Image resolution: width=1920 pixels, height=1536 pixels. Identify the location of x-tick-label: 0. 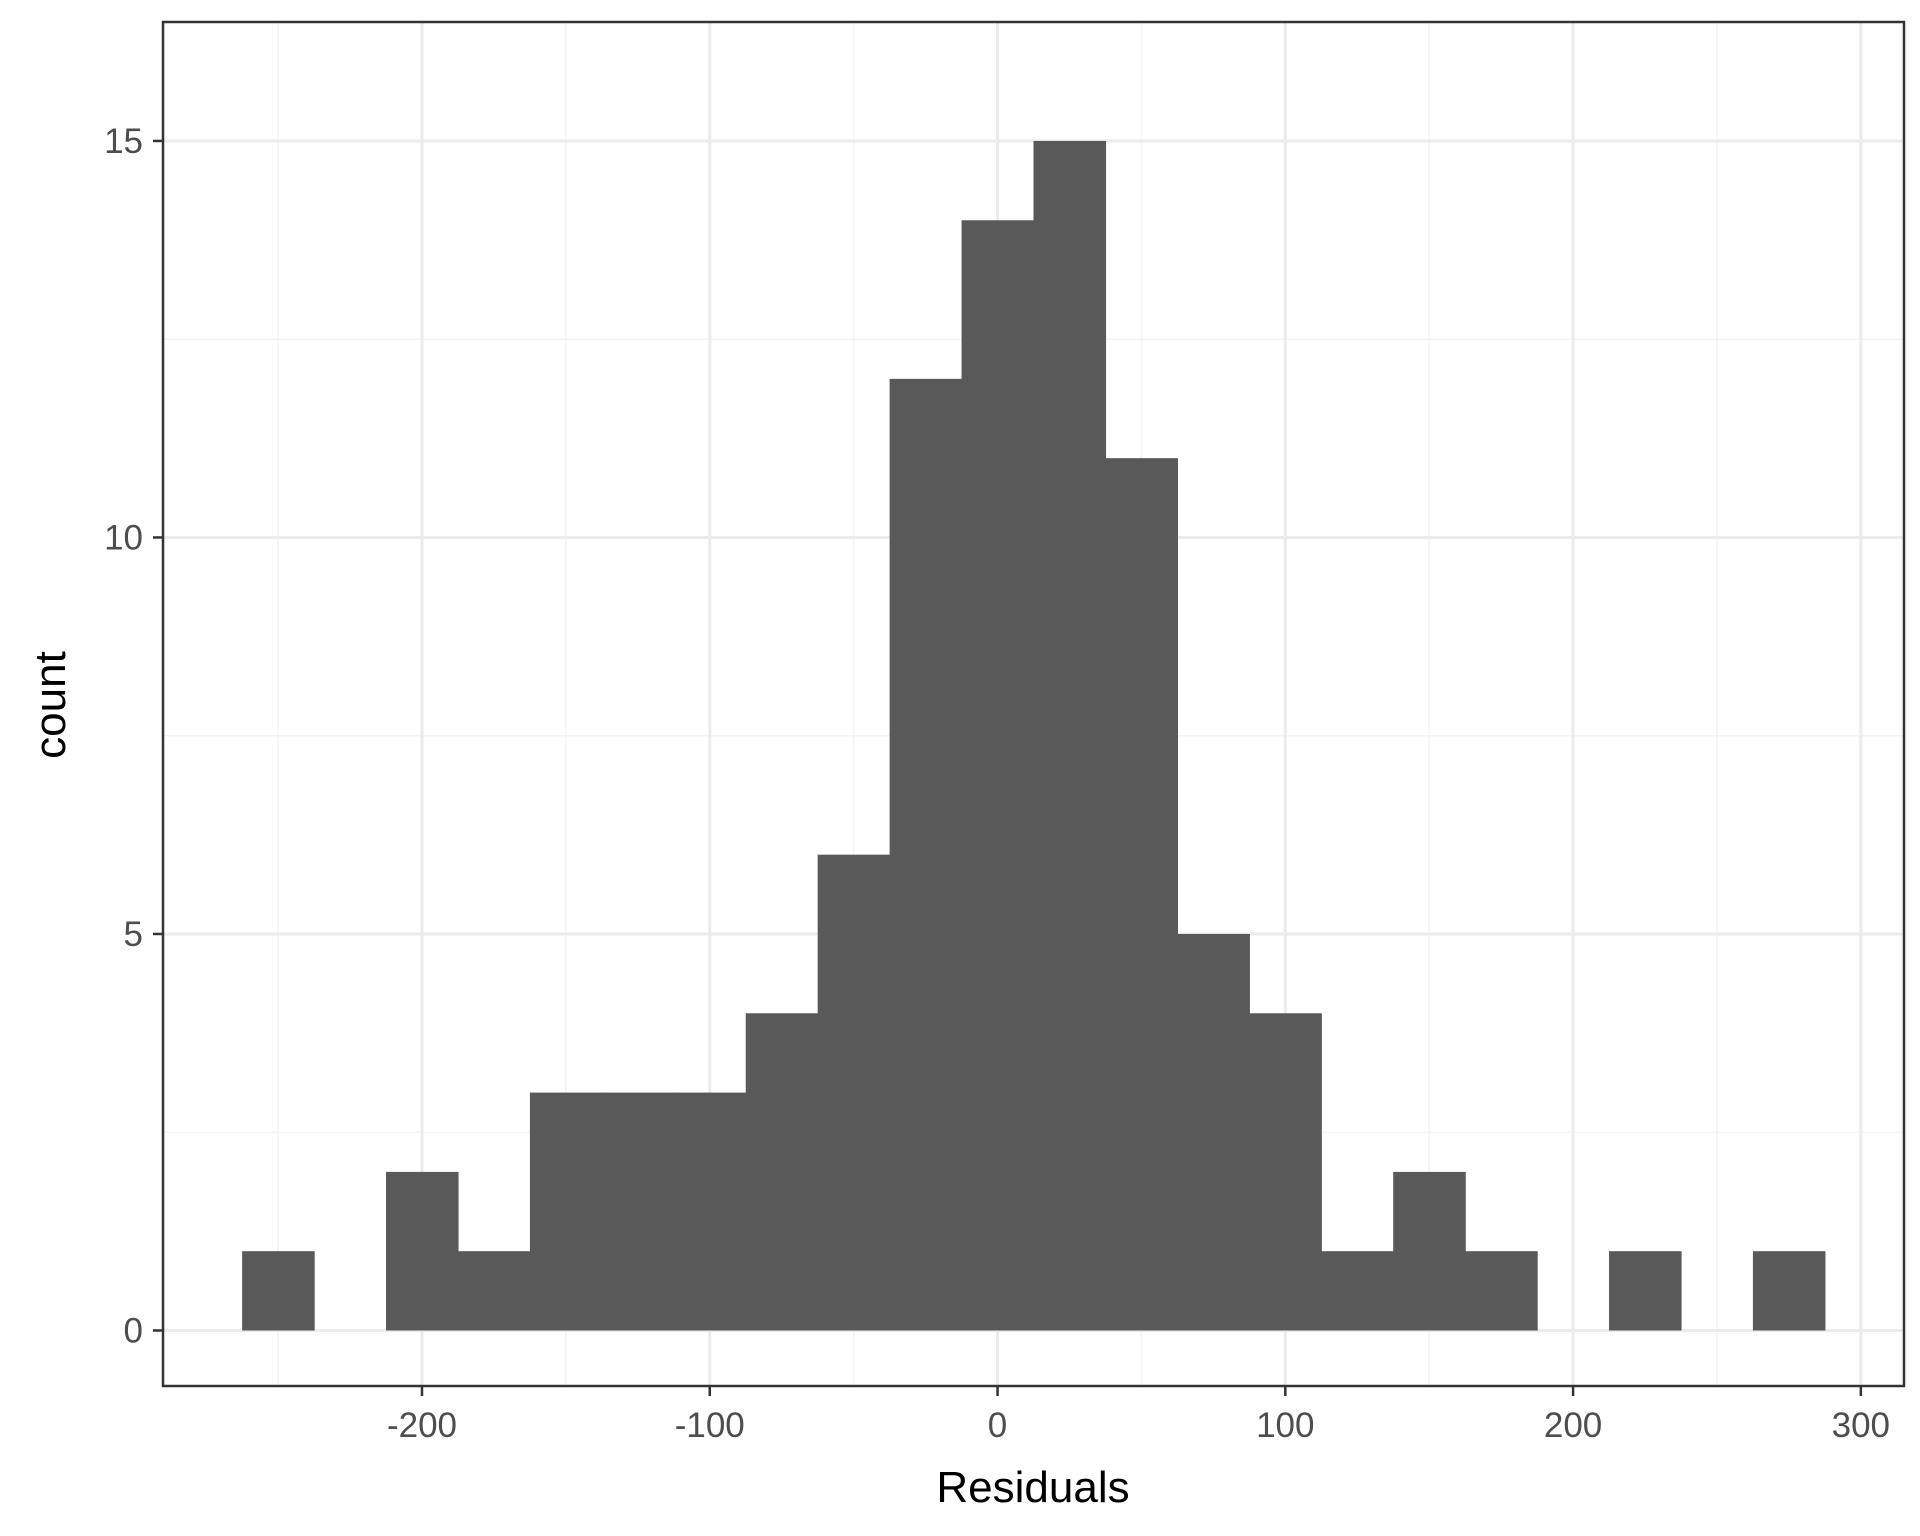
(997, 1425).